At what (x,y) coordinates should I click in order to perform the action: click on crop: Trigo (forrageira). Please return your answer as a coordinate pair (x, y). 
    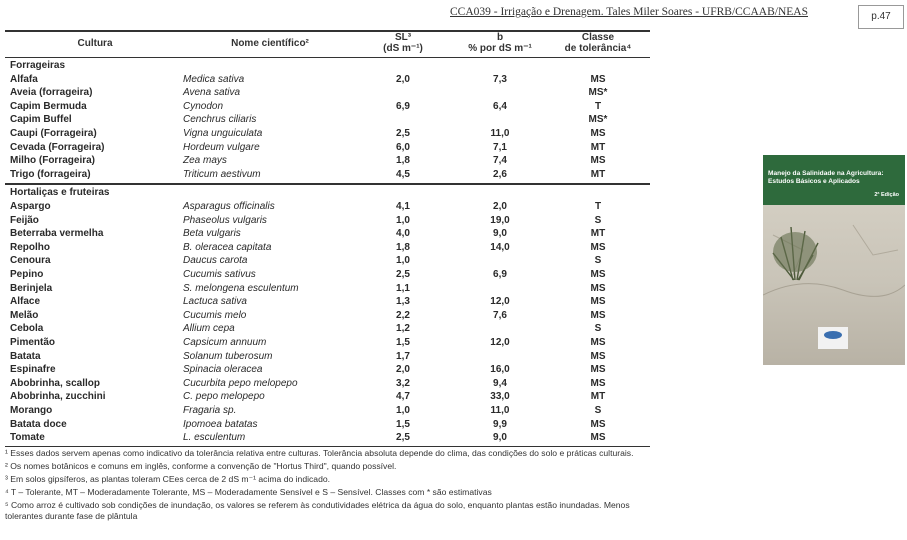
    Looking at the image, I should click on (50, 174).